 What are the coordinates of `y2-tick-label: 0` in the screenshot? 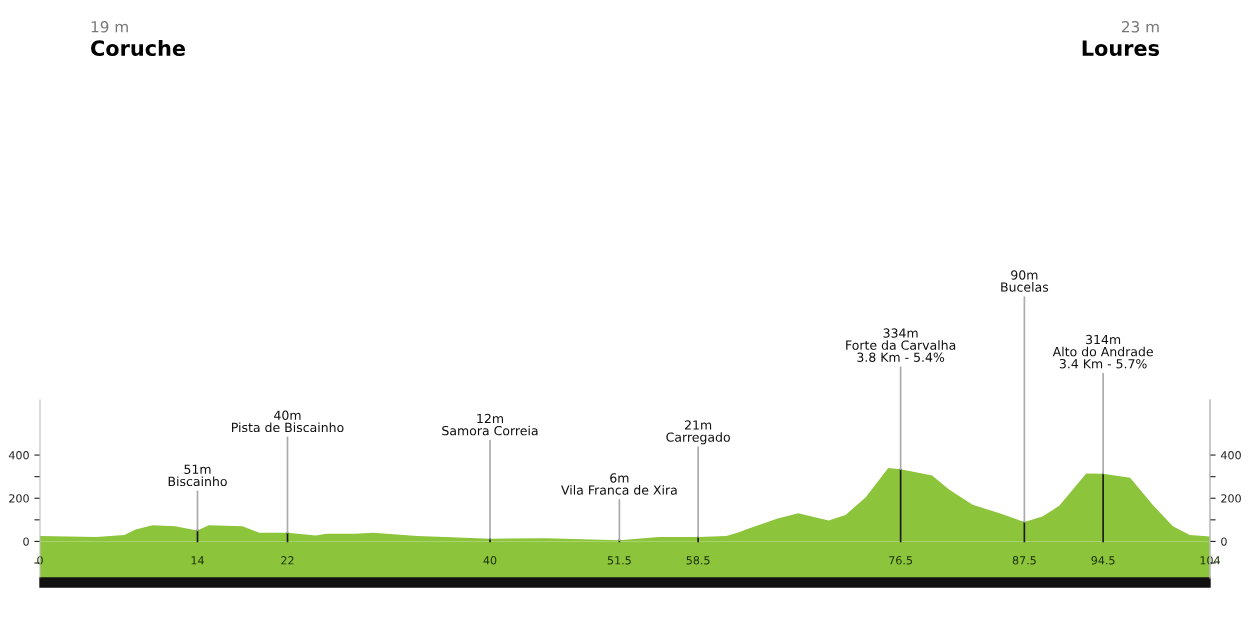 It's located at (1224, 541).